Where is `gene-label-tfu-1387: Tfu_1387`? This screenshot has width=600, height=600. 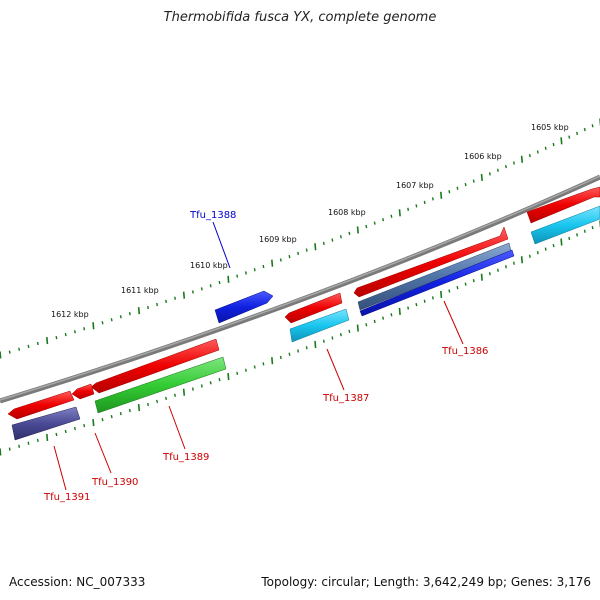
gene-label-tfu-1387: Tfu_1387 is located at coordinates (345, 398).